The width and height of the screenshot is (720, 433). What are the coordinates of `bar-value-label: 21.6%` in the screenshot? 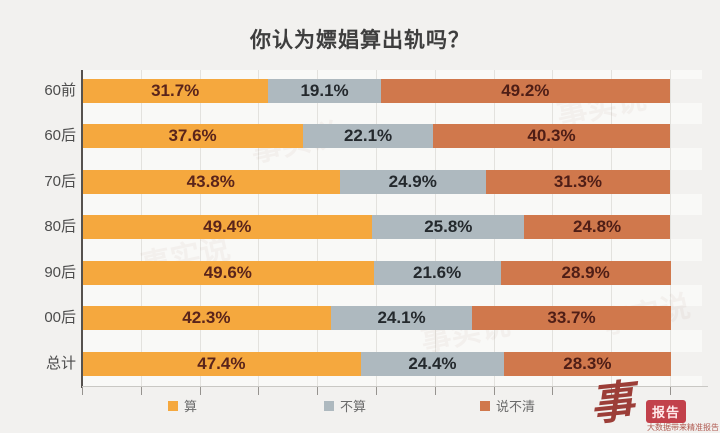 It's located at (437, 272).